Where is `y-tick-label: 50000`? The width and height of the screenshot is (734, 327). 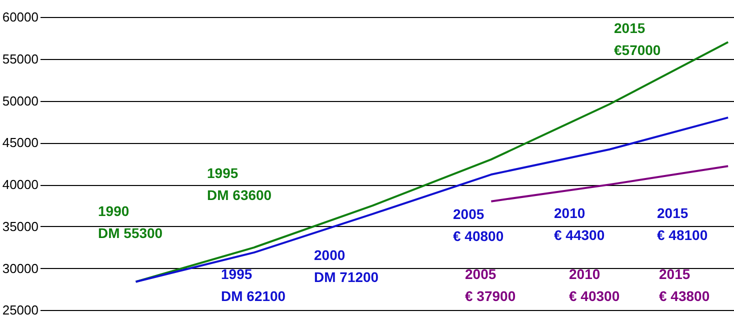 y-tick-label: 50000 is located at coordinates (20, 100).